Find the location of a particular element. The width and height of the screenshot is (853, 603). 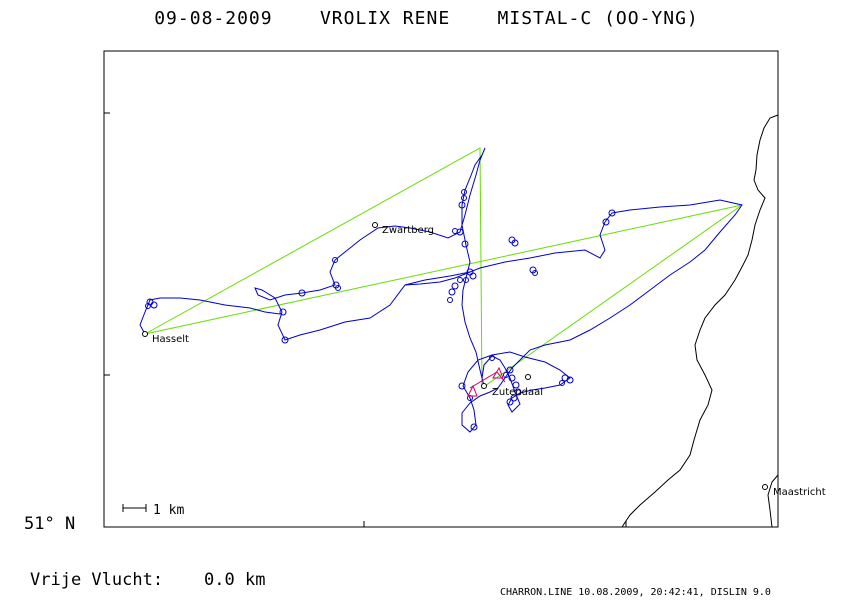

latitude-label: 51° N is located at coordinates (50, 524).